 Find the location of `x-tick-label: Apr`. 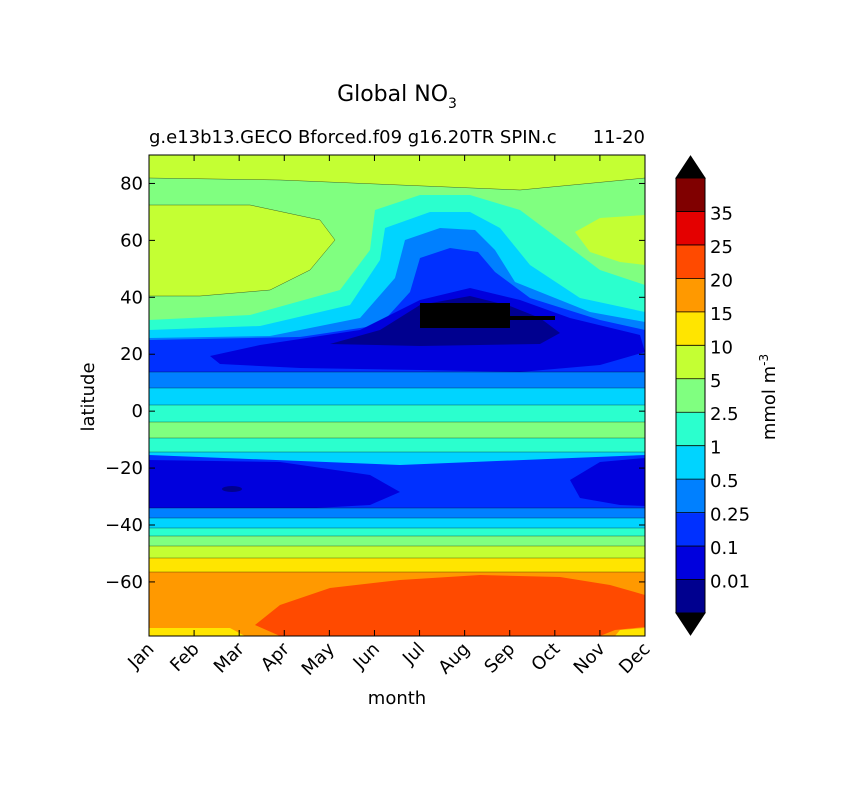

x-tick-label: Apr is located at coordinates (275, 656).